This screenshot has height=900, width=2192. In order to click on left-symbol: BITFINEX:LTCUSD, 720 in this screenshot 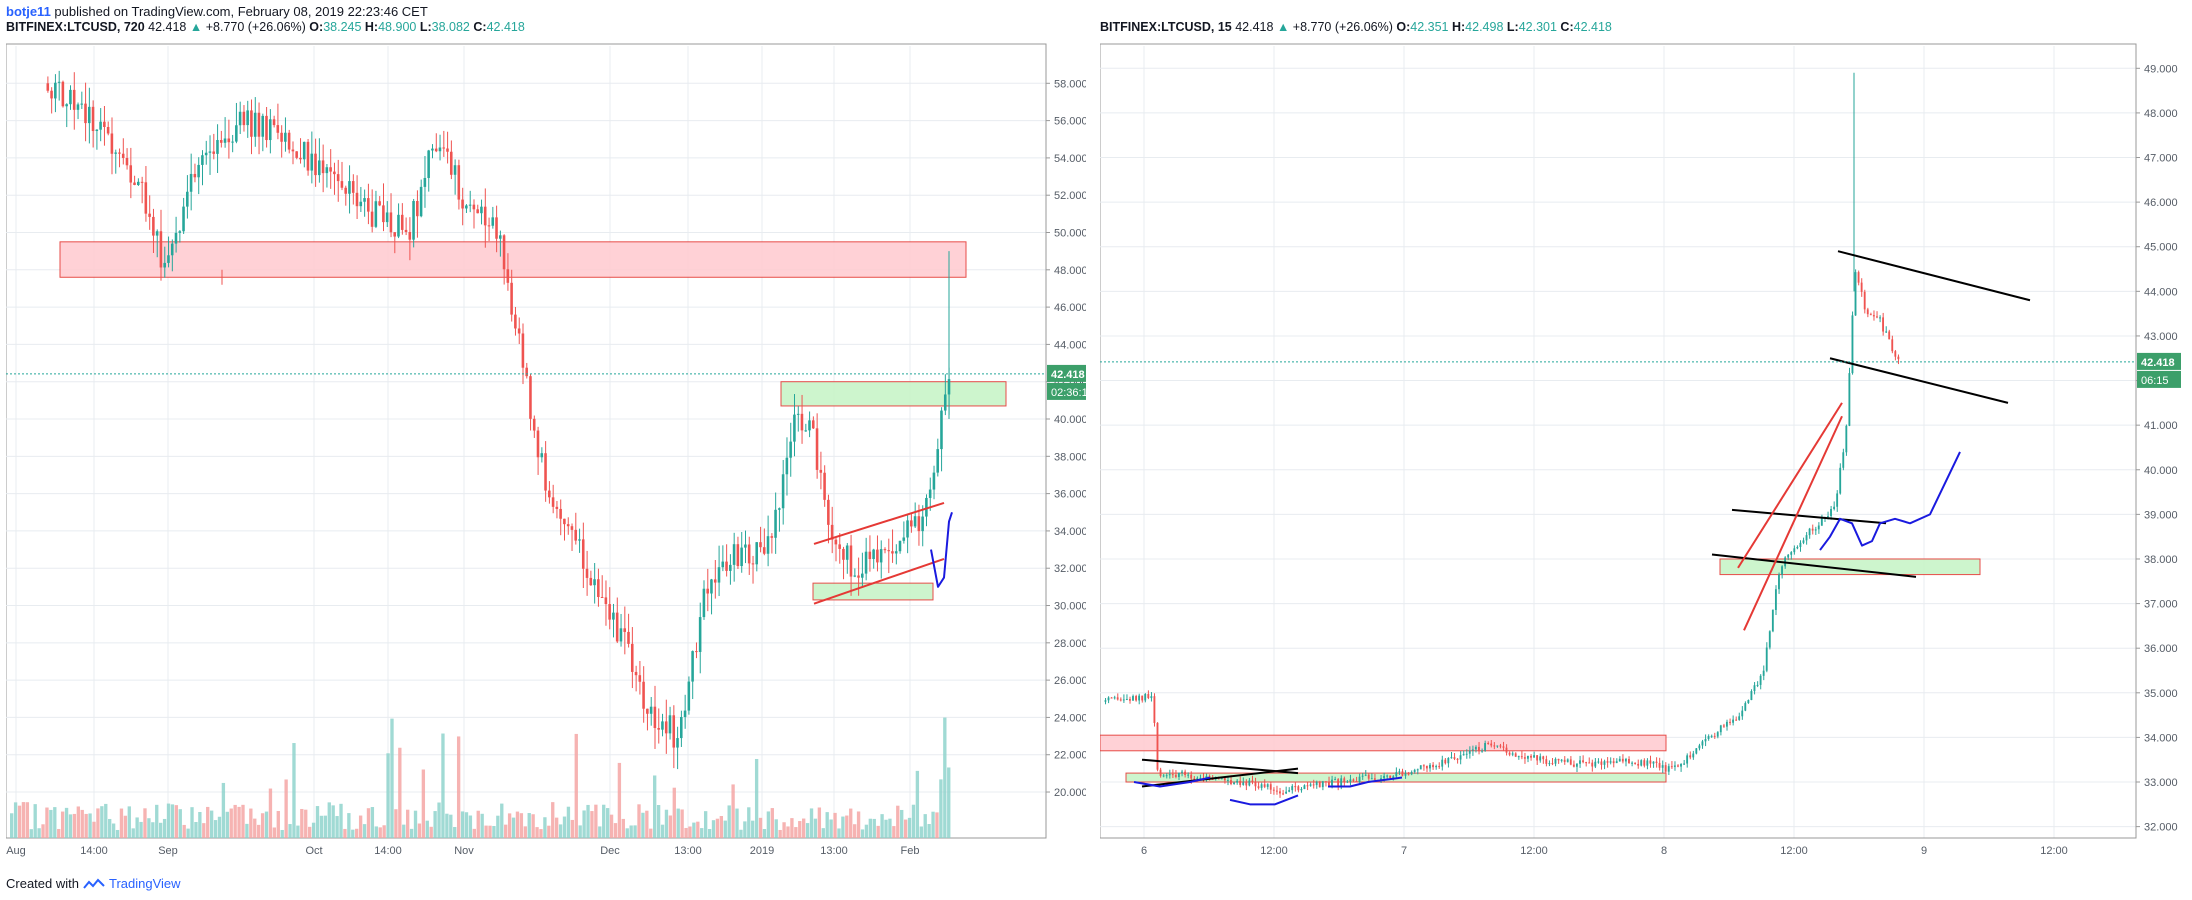, I will do `click(75, 27)`.